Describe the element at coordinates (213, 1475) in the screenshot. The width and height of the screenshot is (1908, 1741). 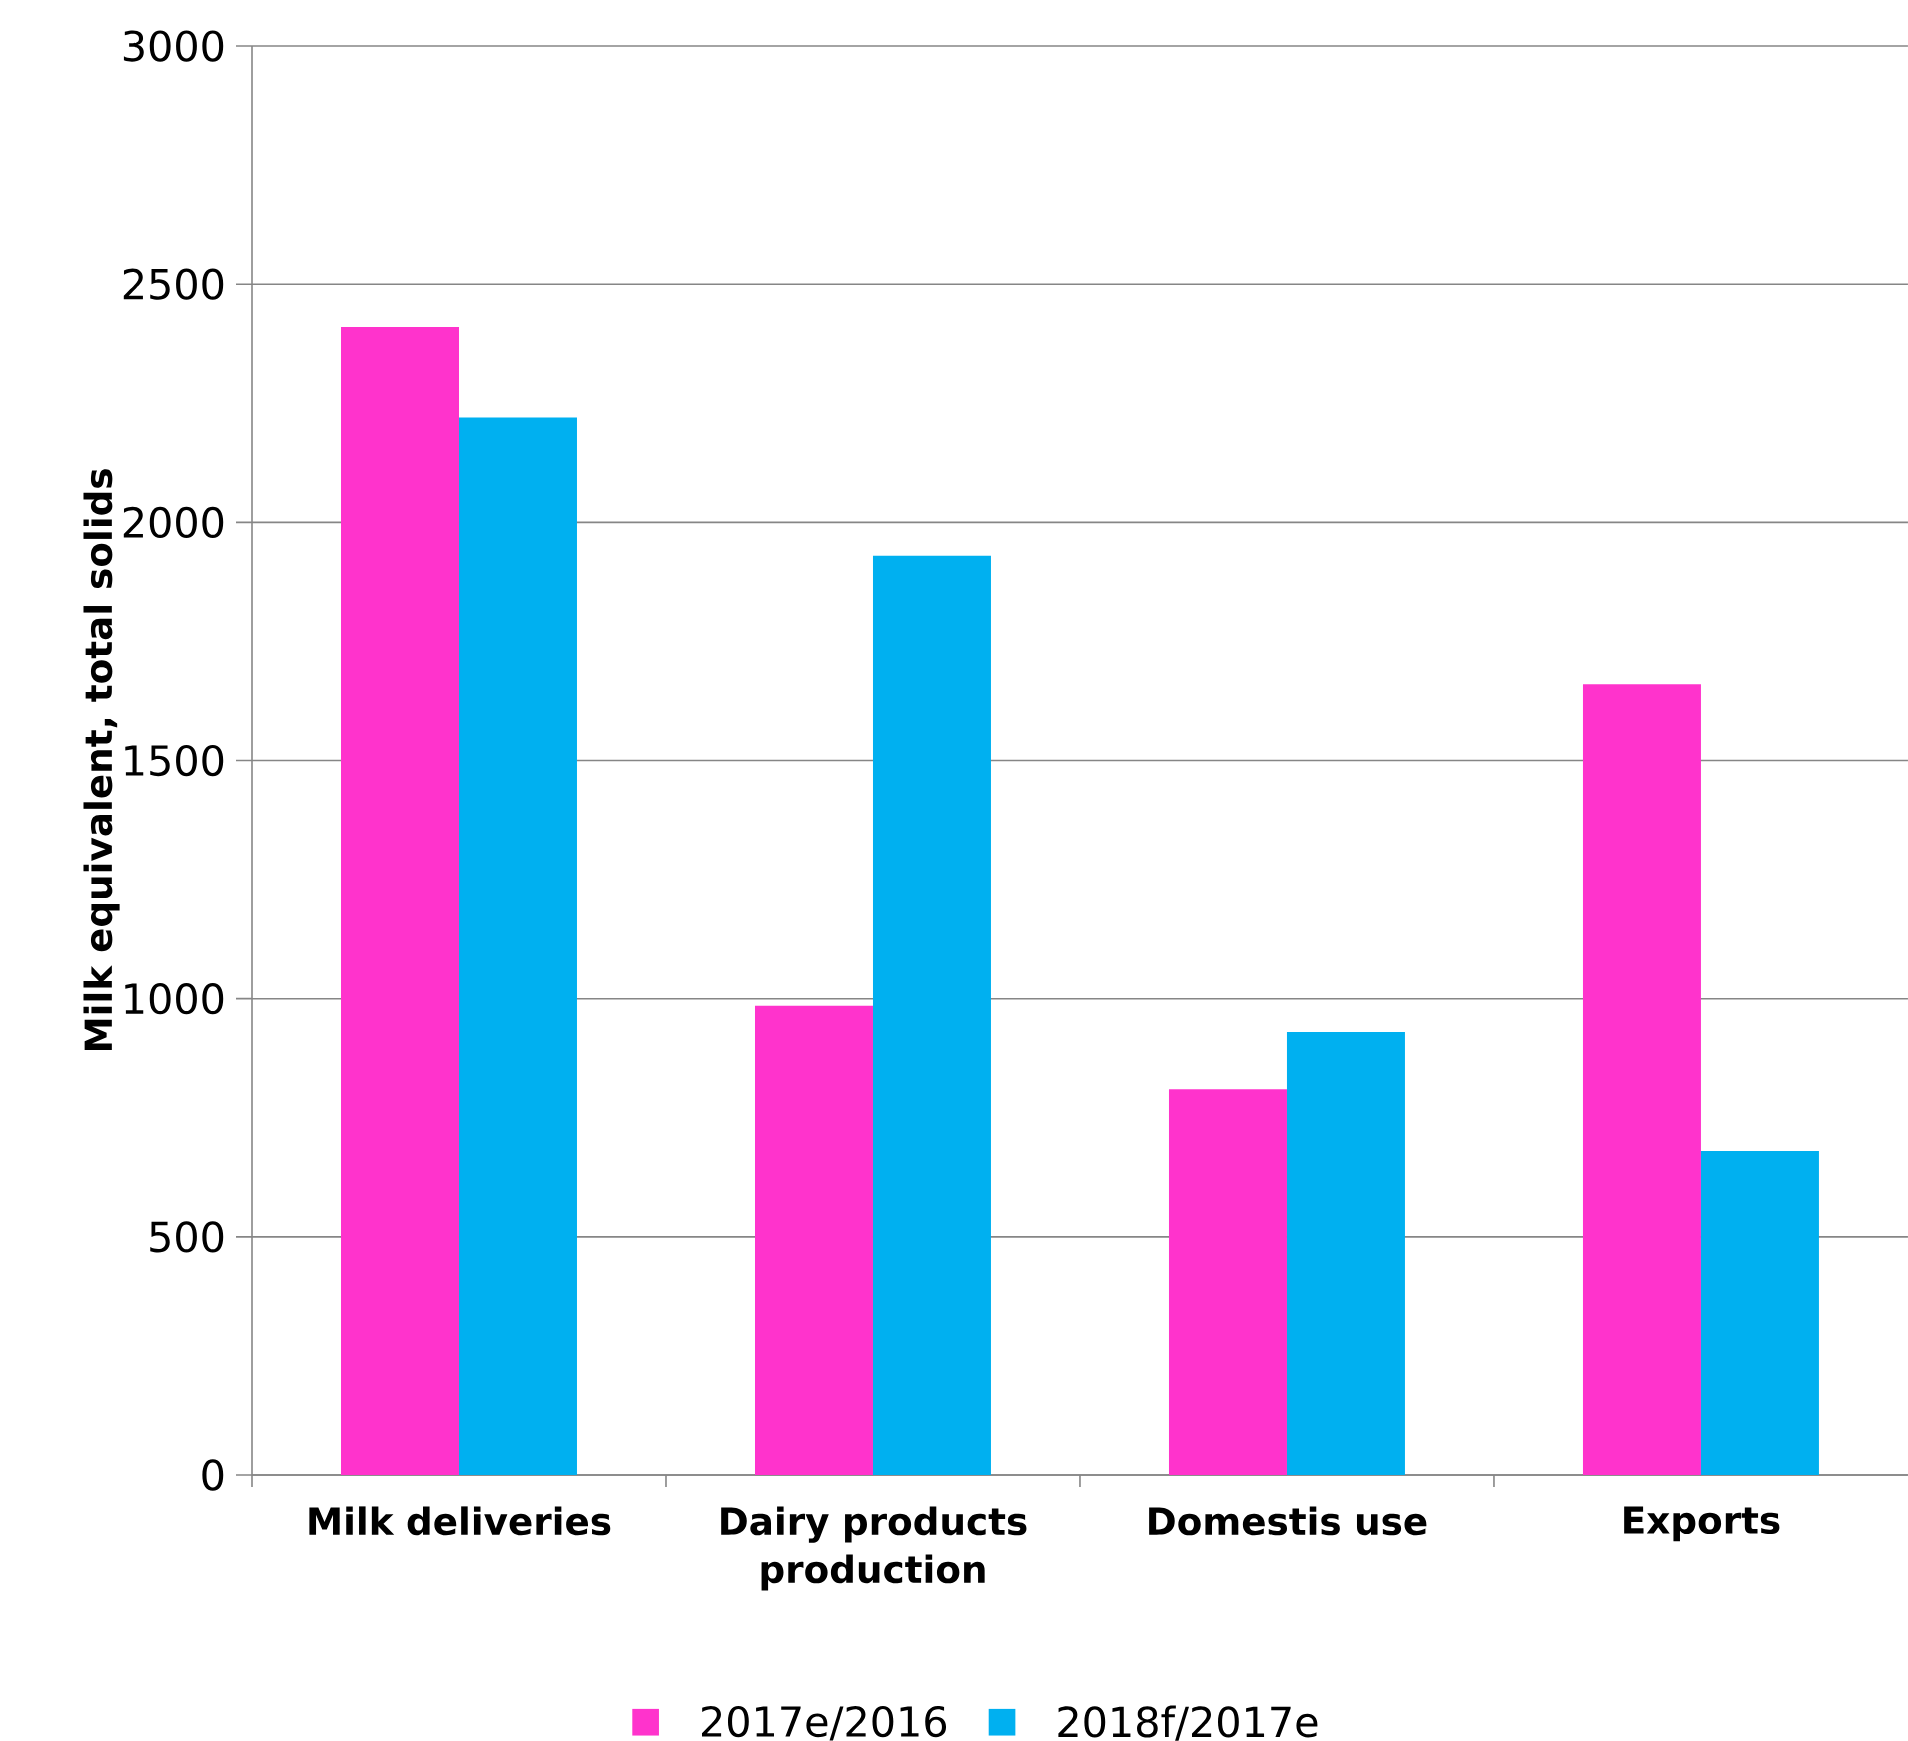
I see `y-tick-label: 0` at that location.